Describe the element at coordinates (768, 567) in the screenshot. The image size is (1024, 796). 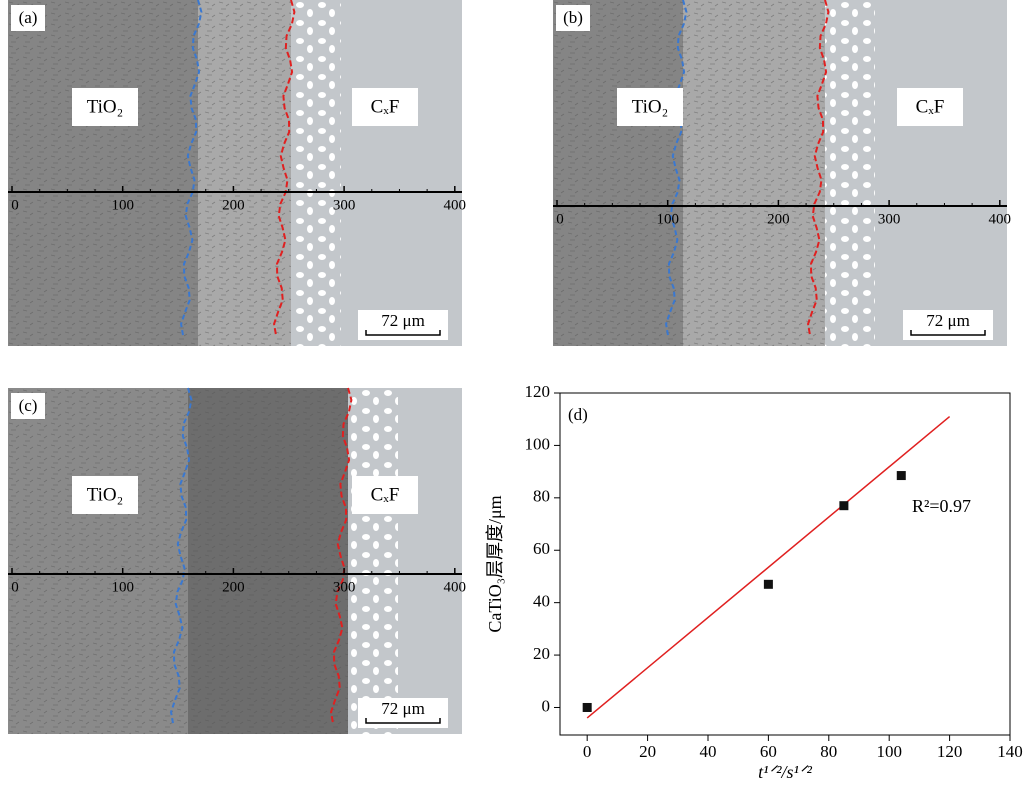
I see `fit-line` at that location.